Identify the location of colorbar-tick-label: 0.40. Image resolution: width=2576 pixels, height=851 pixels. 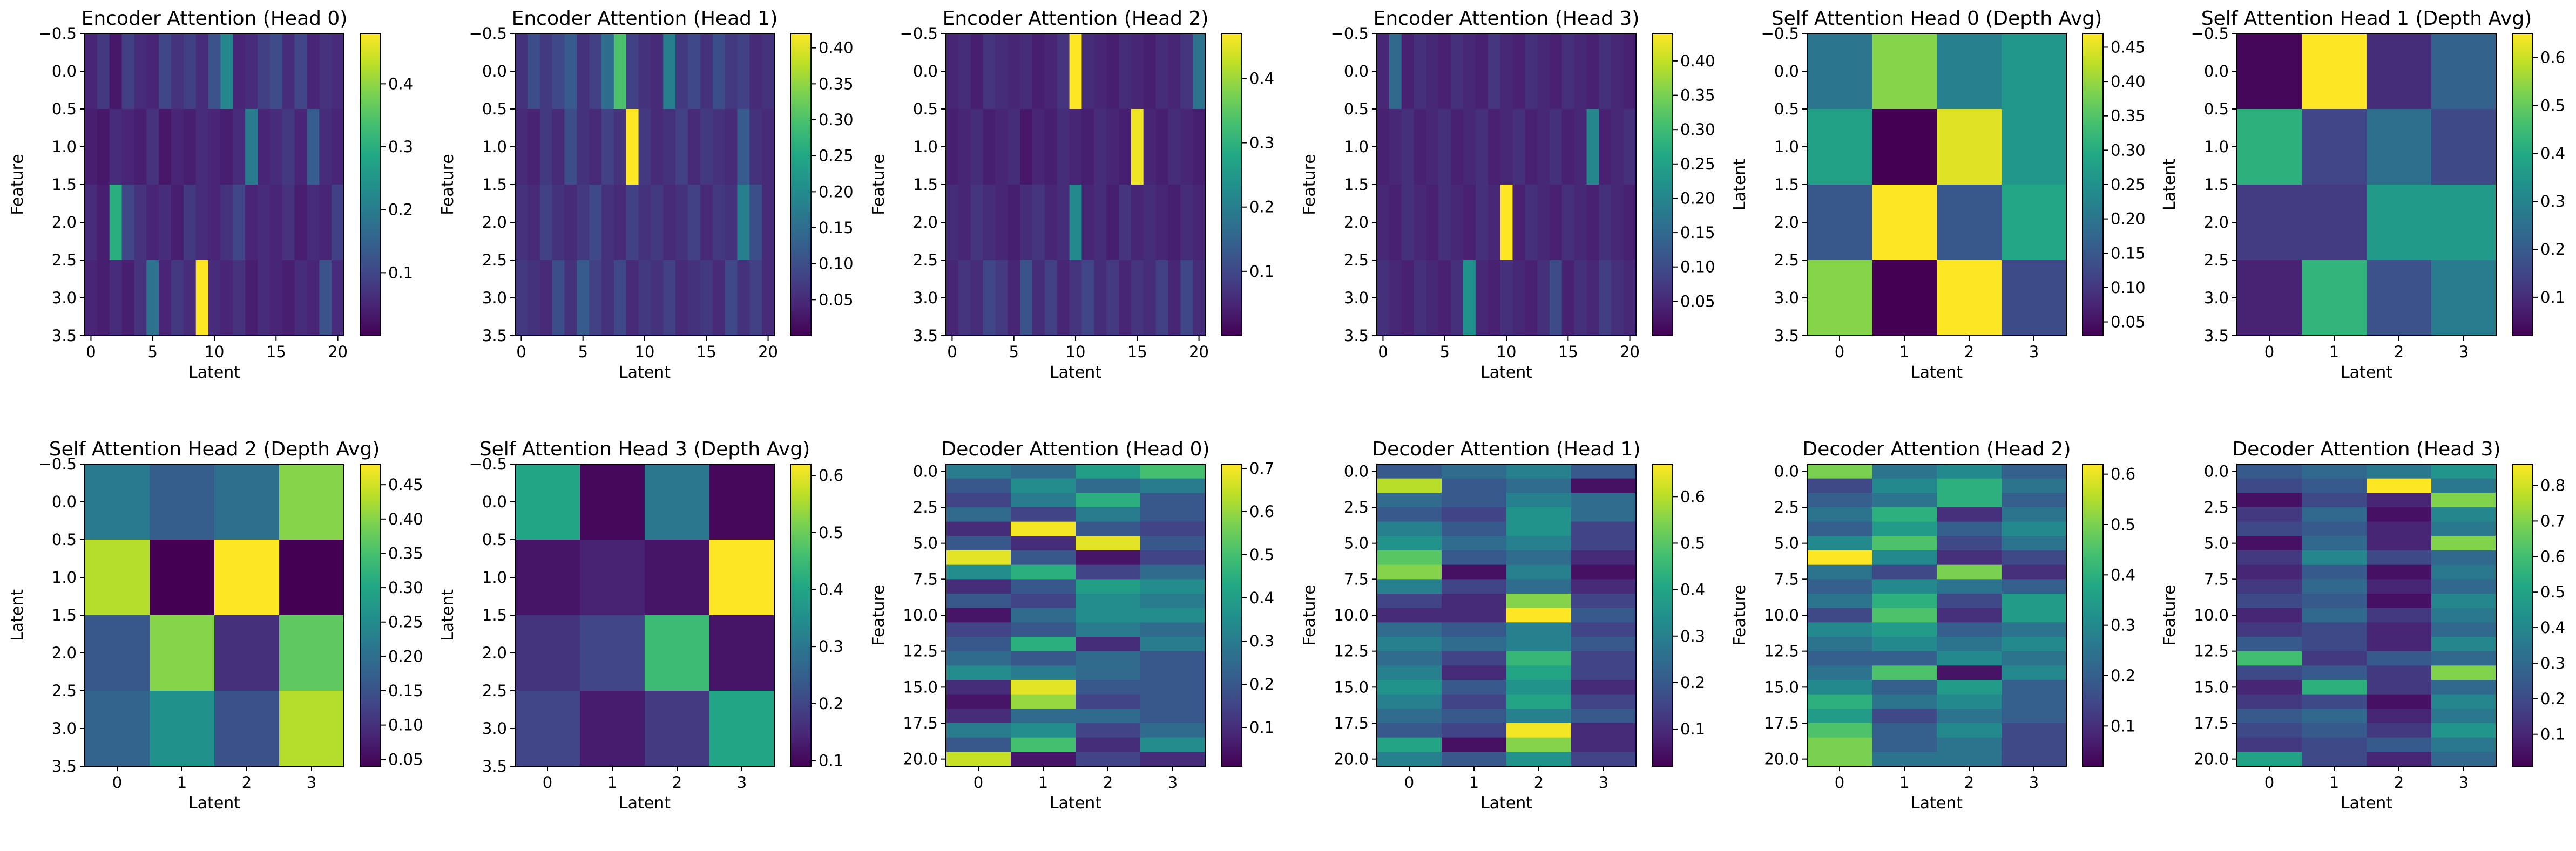
(406, 519).